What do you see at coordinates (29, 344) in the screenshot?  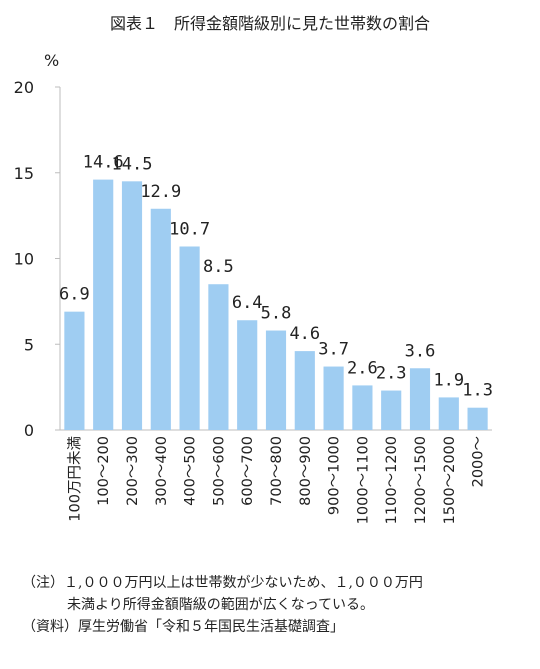 I see `y-tick-label: 5` at bounding box center [29, 344].